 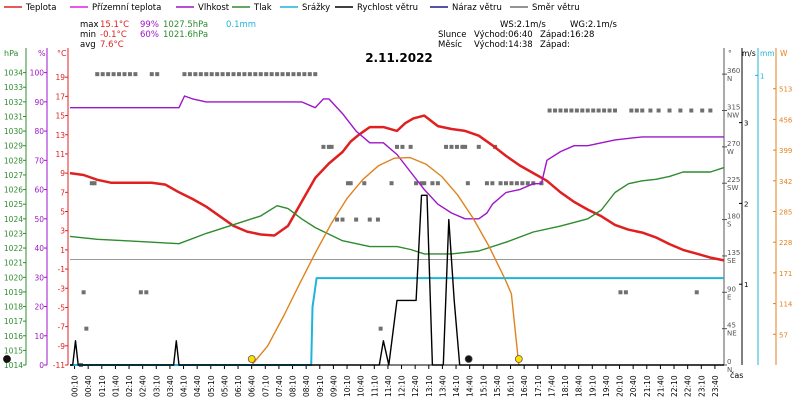 What do you see at coordinates (320, 386) in the screenshot?
I see `time-tick-label: 09:10` at bounding box center [320, 386].